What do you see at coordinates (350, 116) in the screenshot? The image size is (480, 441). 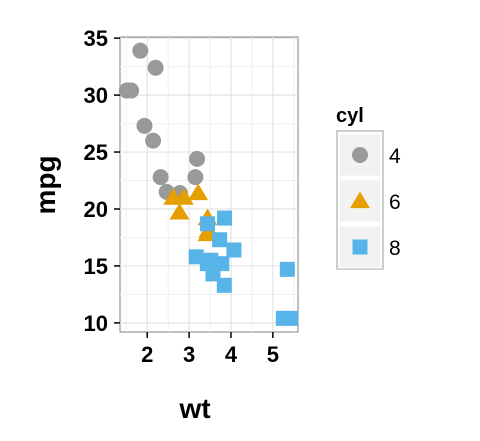 I see `legend-title: cyl` at bounding box center [350, 116].